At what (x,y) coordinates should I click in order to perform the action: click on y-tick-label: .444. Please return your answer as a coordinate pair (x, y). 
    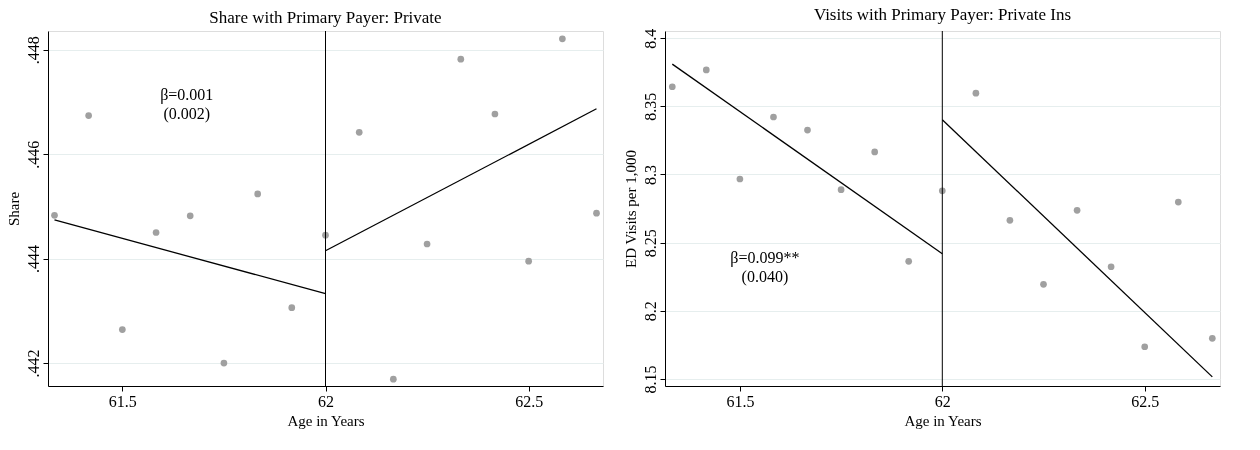
    Looking at the image, I should click on (33, 259).